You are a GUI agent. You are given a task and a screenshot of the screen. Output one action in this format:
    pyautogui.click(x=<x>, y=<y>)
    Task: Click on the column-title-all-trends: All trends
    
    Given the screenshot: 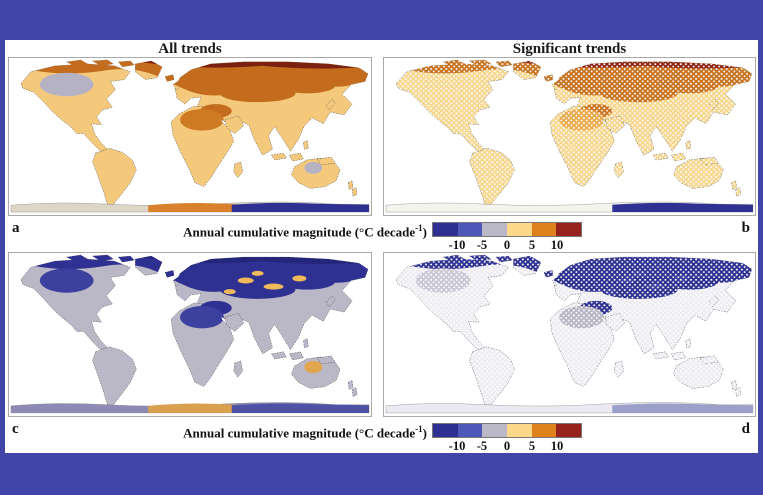 What is the action you would take?
    pyautogui.click(x=190, y=49)
    